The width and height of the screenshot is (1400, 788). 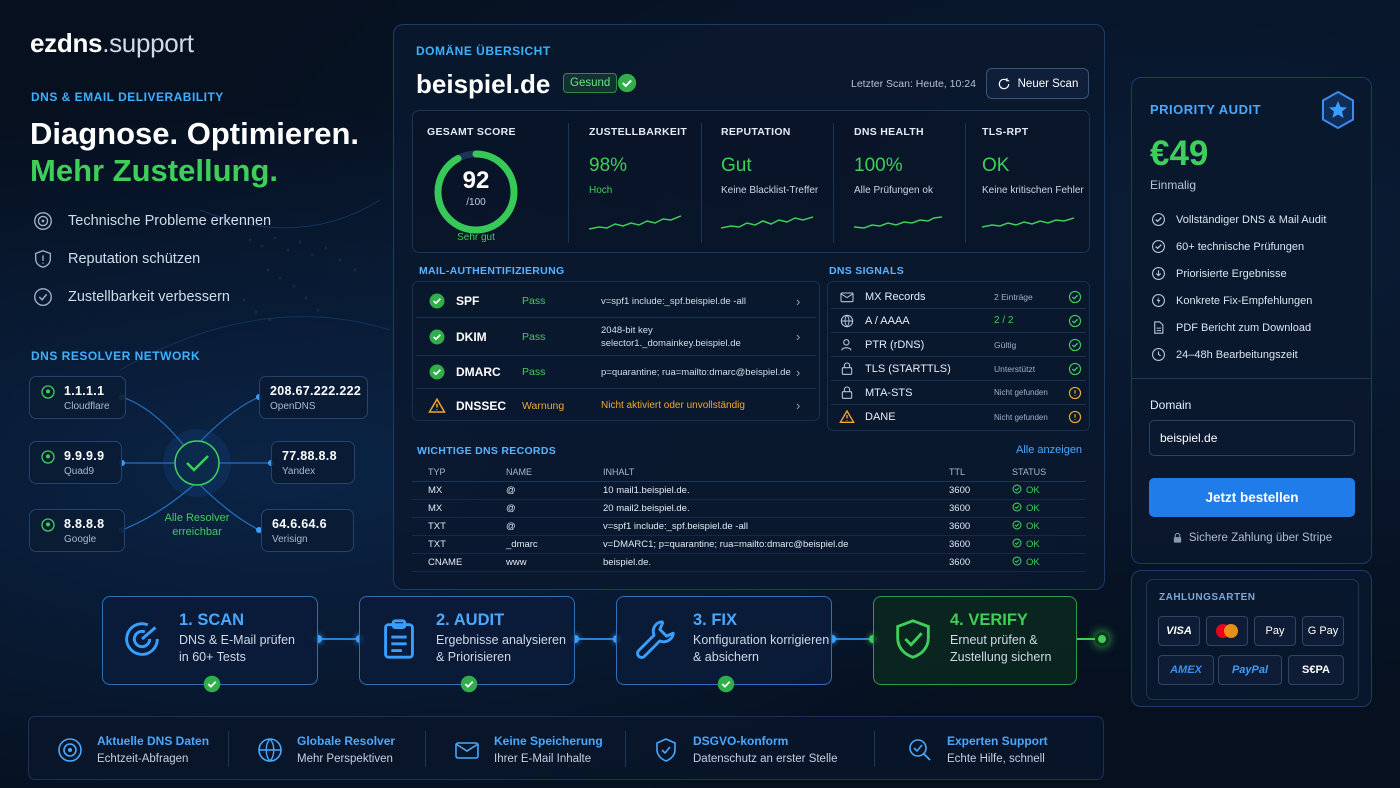 I want to click on trust-item: Experten Support Echte Hilfe, schnell, so click(x=977, y=749).